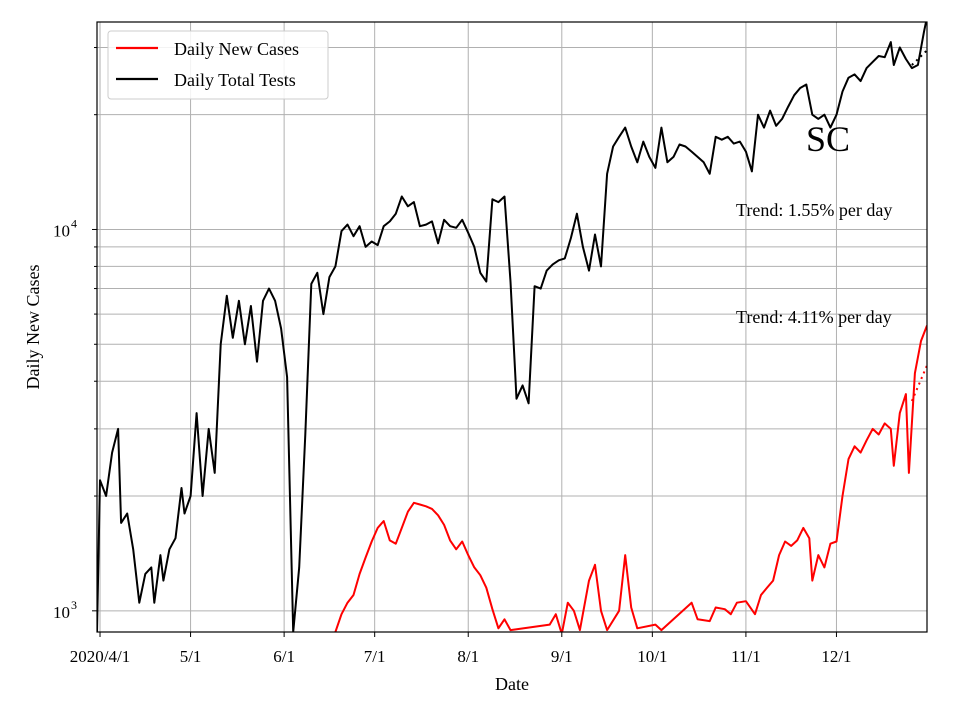  What do you see at coordinates (746, 656) in the screenshot?
I see `x-tick-label: 11/1` at bounding box center [746, 656].